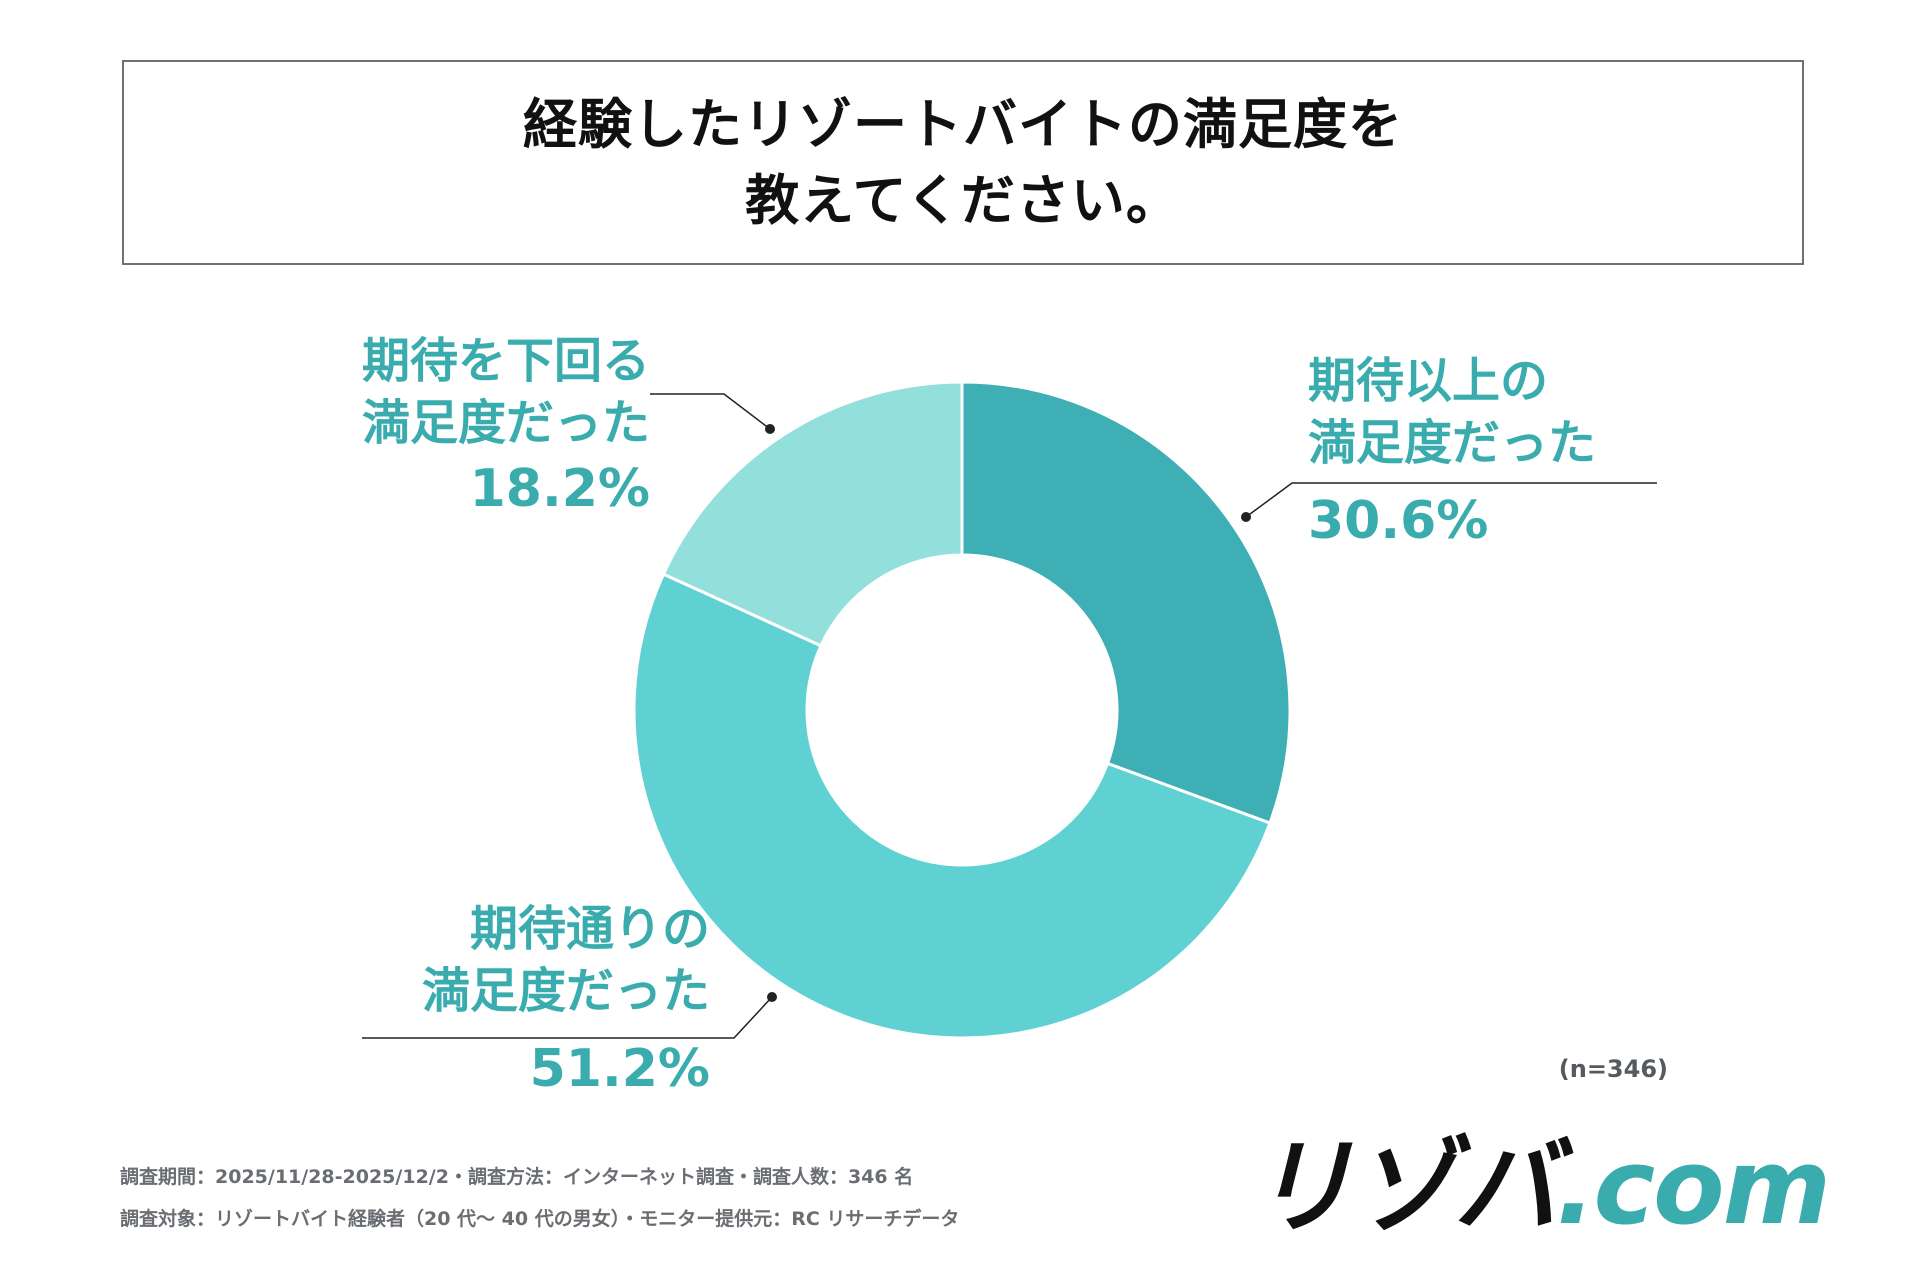 This screenshot has height=1280, width=1920. Describe the element at coordinates (450, 423) in the screenshot. I see `slice-label-below-line-2: 満足度だった` at that location.